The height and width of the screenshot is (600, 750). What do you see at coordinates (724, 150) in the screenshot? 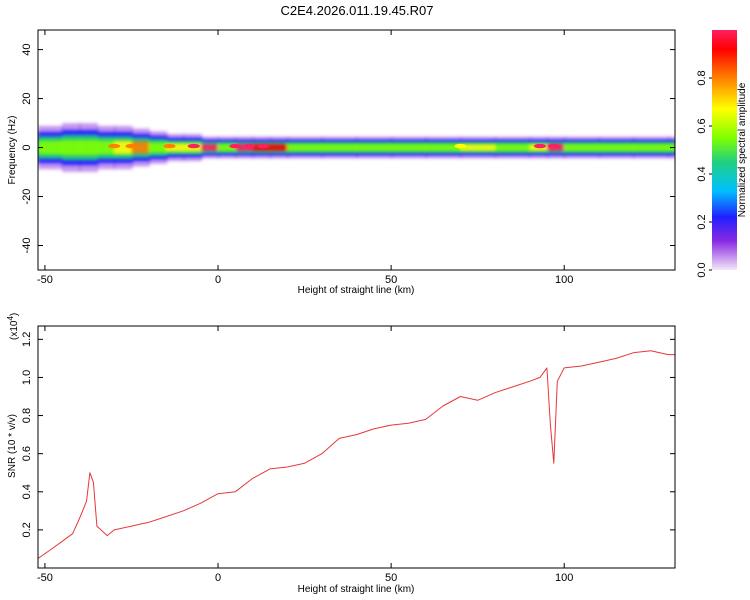
I see `colorbar-scale` at bounding box center [724, 150].